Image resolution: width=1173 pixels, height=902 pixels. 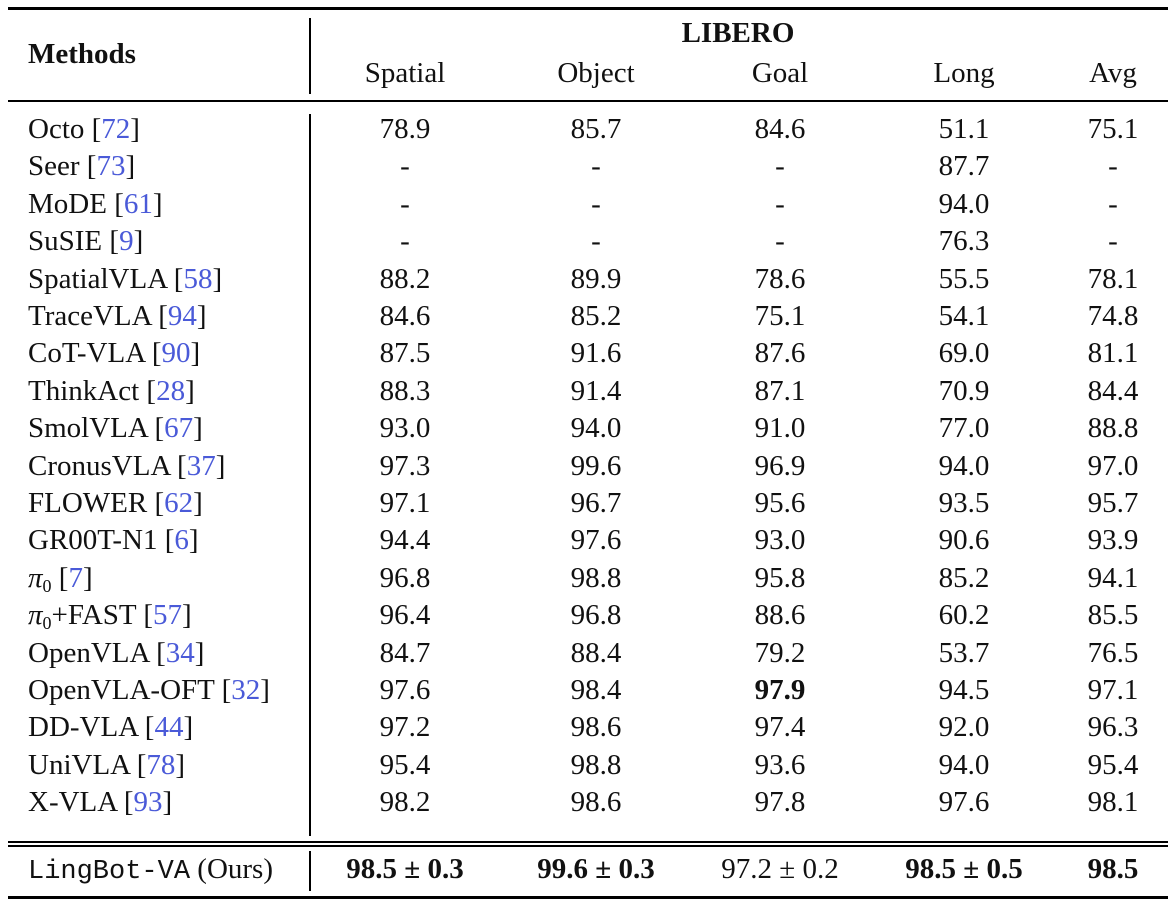 What do you see at coordinates (964, 241) in the screenshot?
I see `score-cell-long: 76.3` at bounding box center [964, 241].